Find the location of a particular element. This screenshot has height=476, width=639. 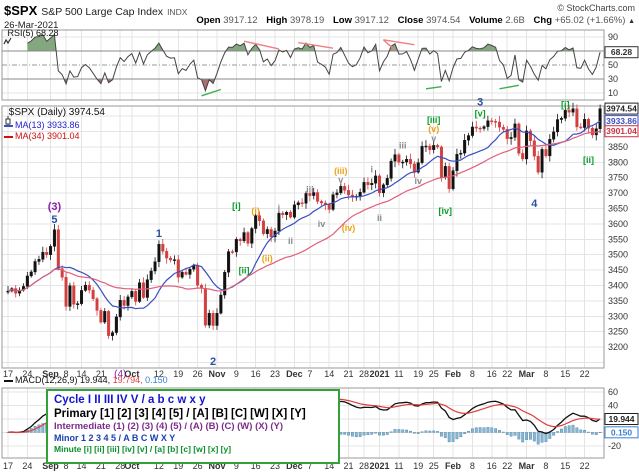

svg-text: 3250 is located at coordinates (618, 332).